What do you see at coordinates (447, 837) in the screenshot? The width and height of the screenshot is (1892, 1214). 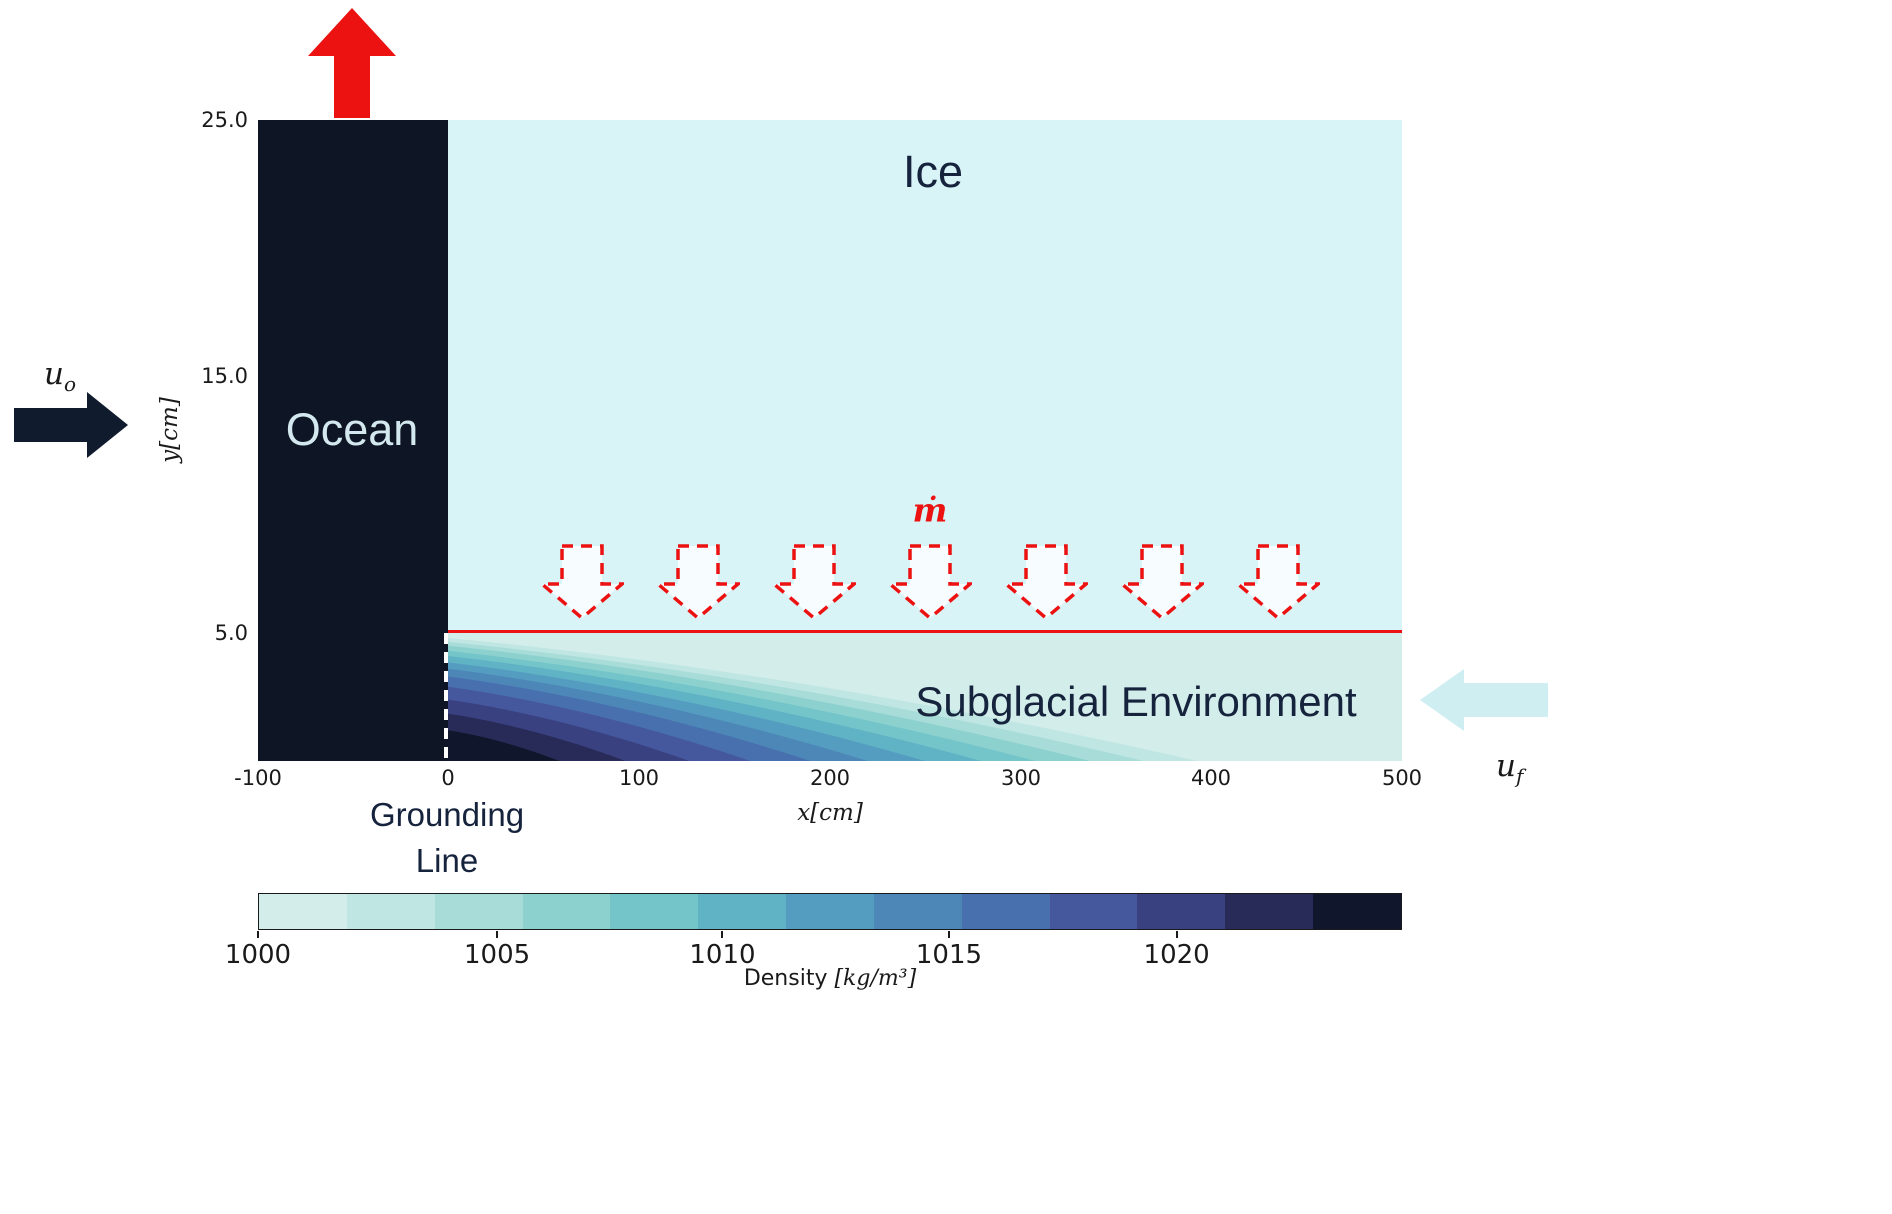 I see `grounding-line-label: Grounding Line` at bounding box center [447, 837].